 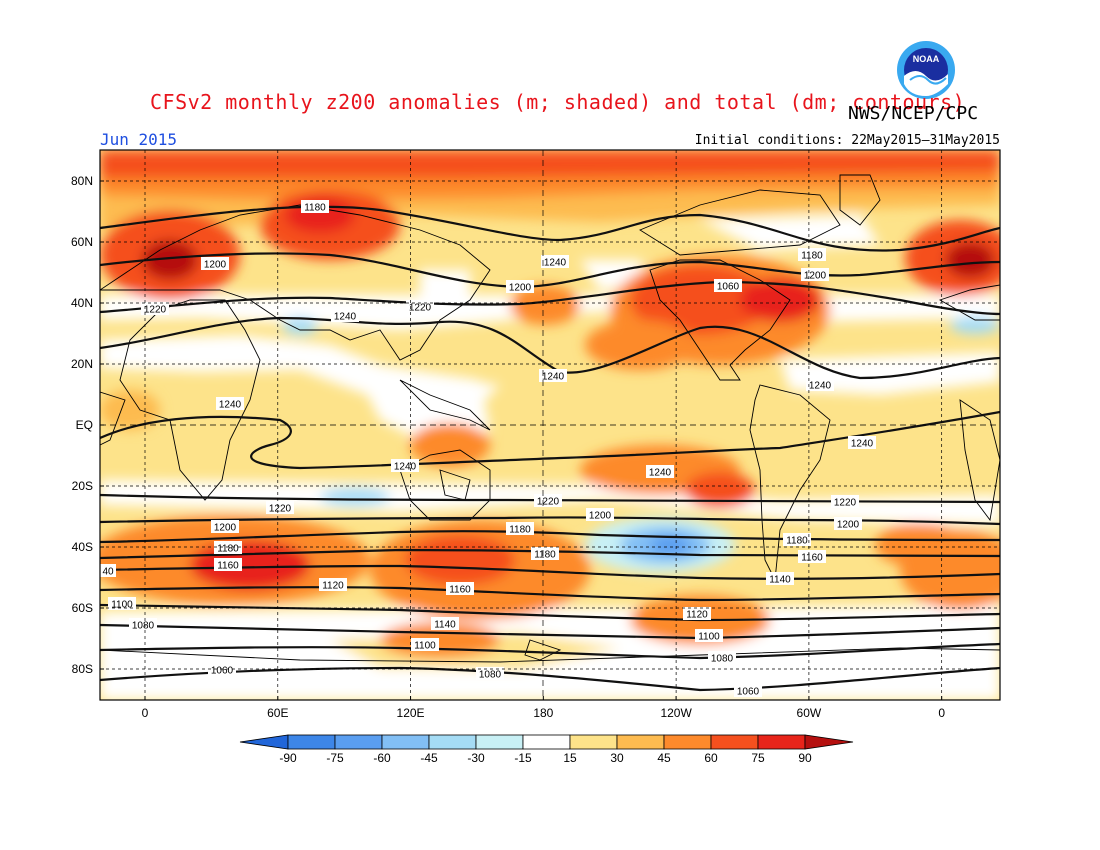 What do you see at coordinates (476, 758) in the screenshot?
I see `colorbar-tick-label: -30` at bounding box center [476, 758].